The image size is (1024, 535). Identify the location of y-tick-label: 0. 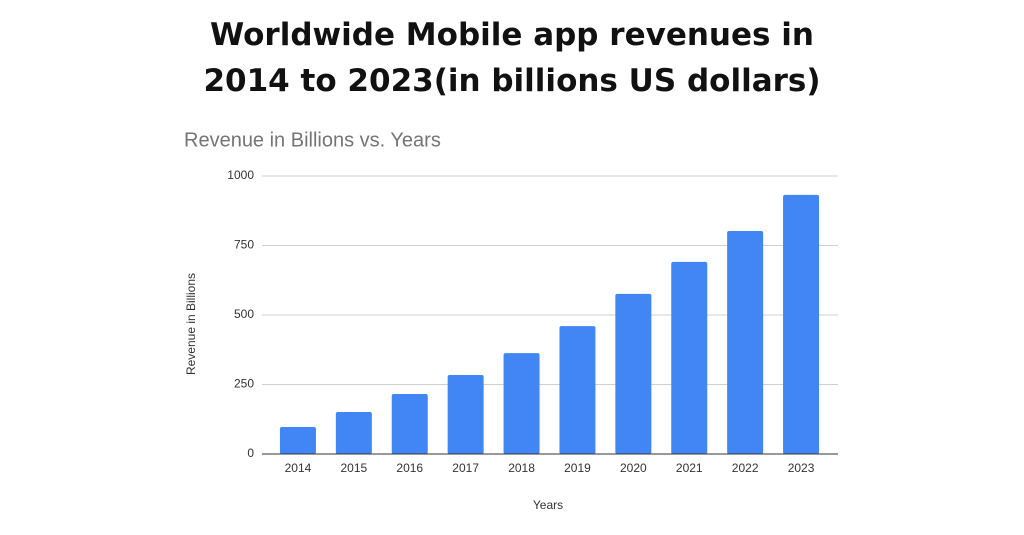
(250, 453).